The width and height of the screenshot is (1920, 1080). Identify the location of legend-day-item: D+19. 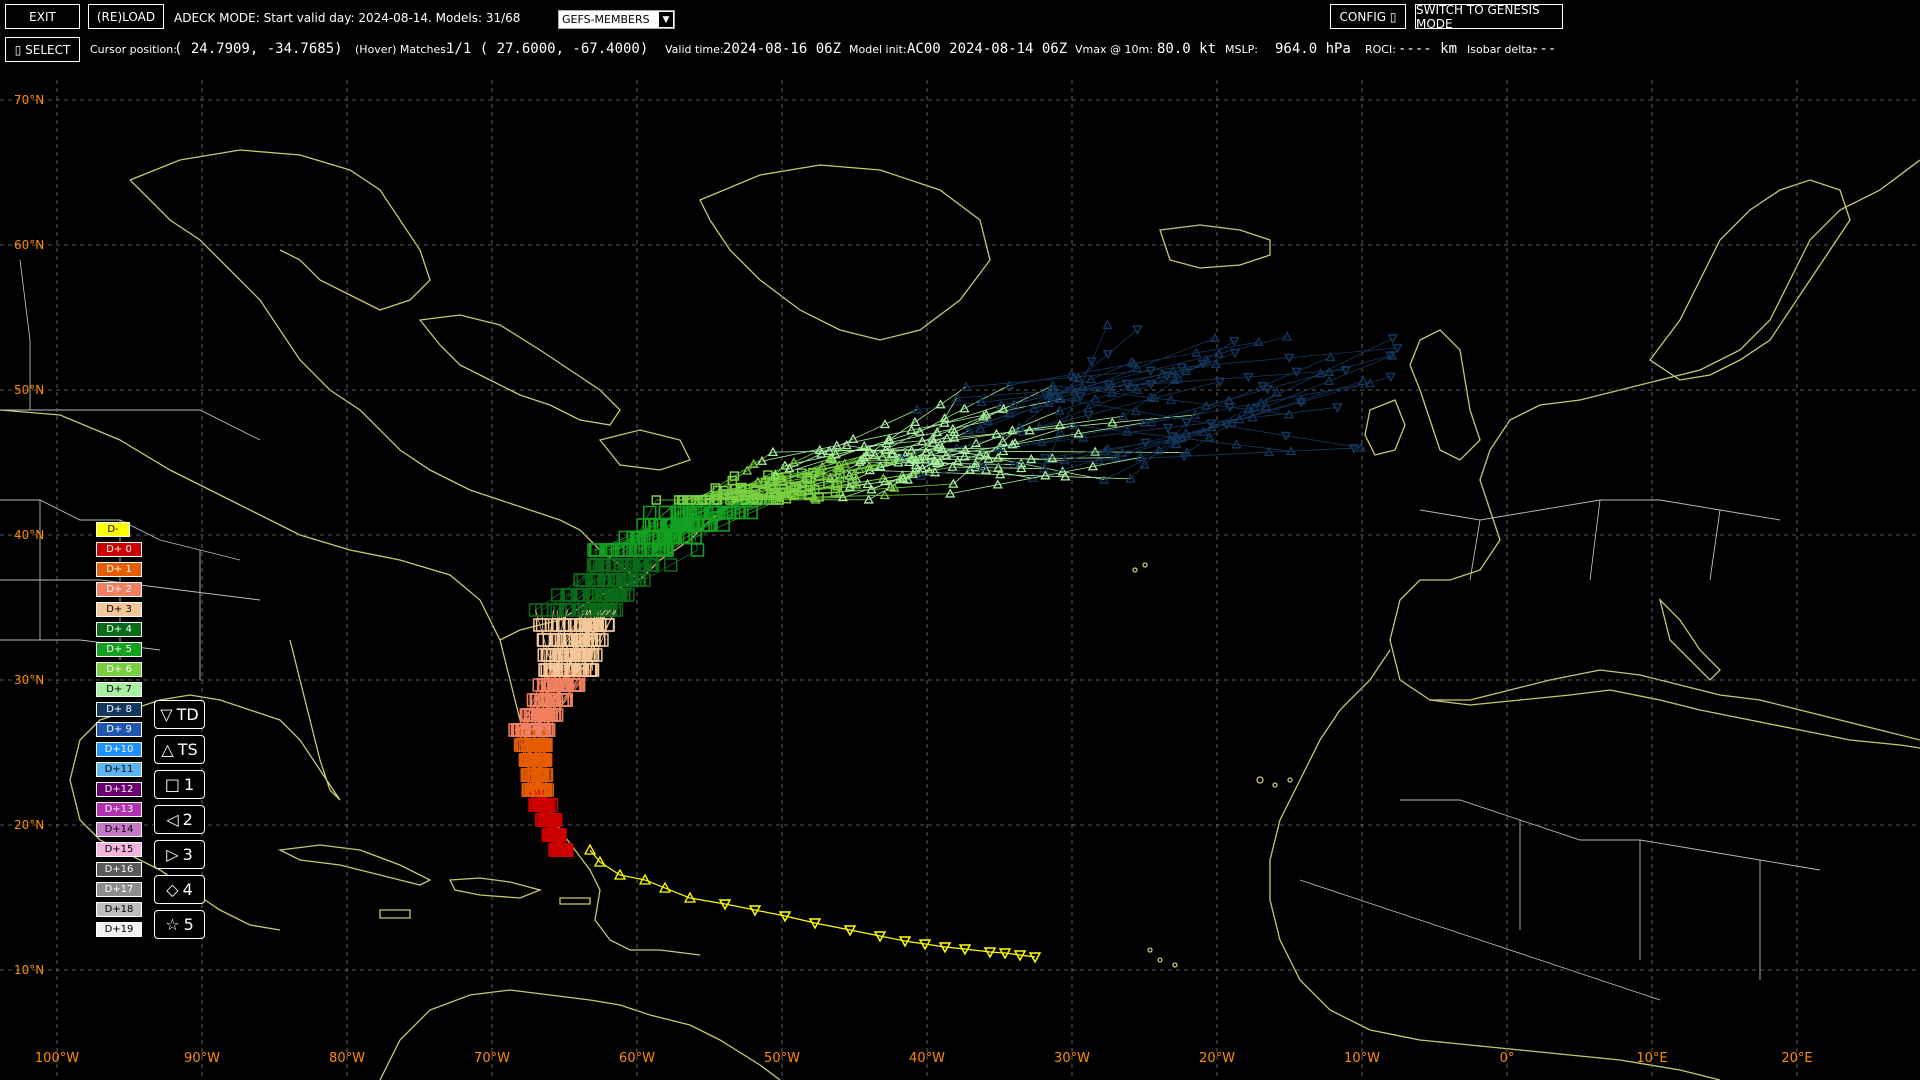
(119, 929).